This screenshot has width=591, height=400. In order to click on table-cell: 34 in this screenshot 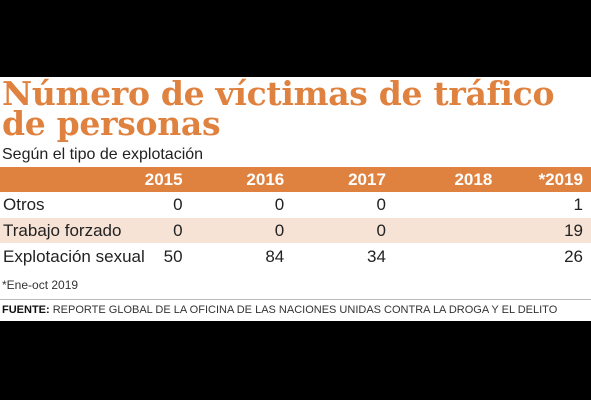, I will do `click(343, 256)`.